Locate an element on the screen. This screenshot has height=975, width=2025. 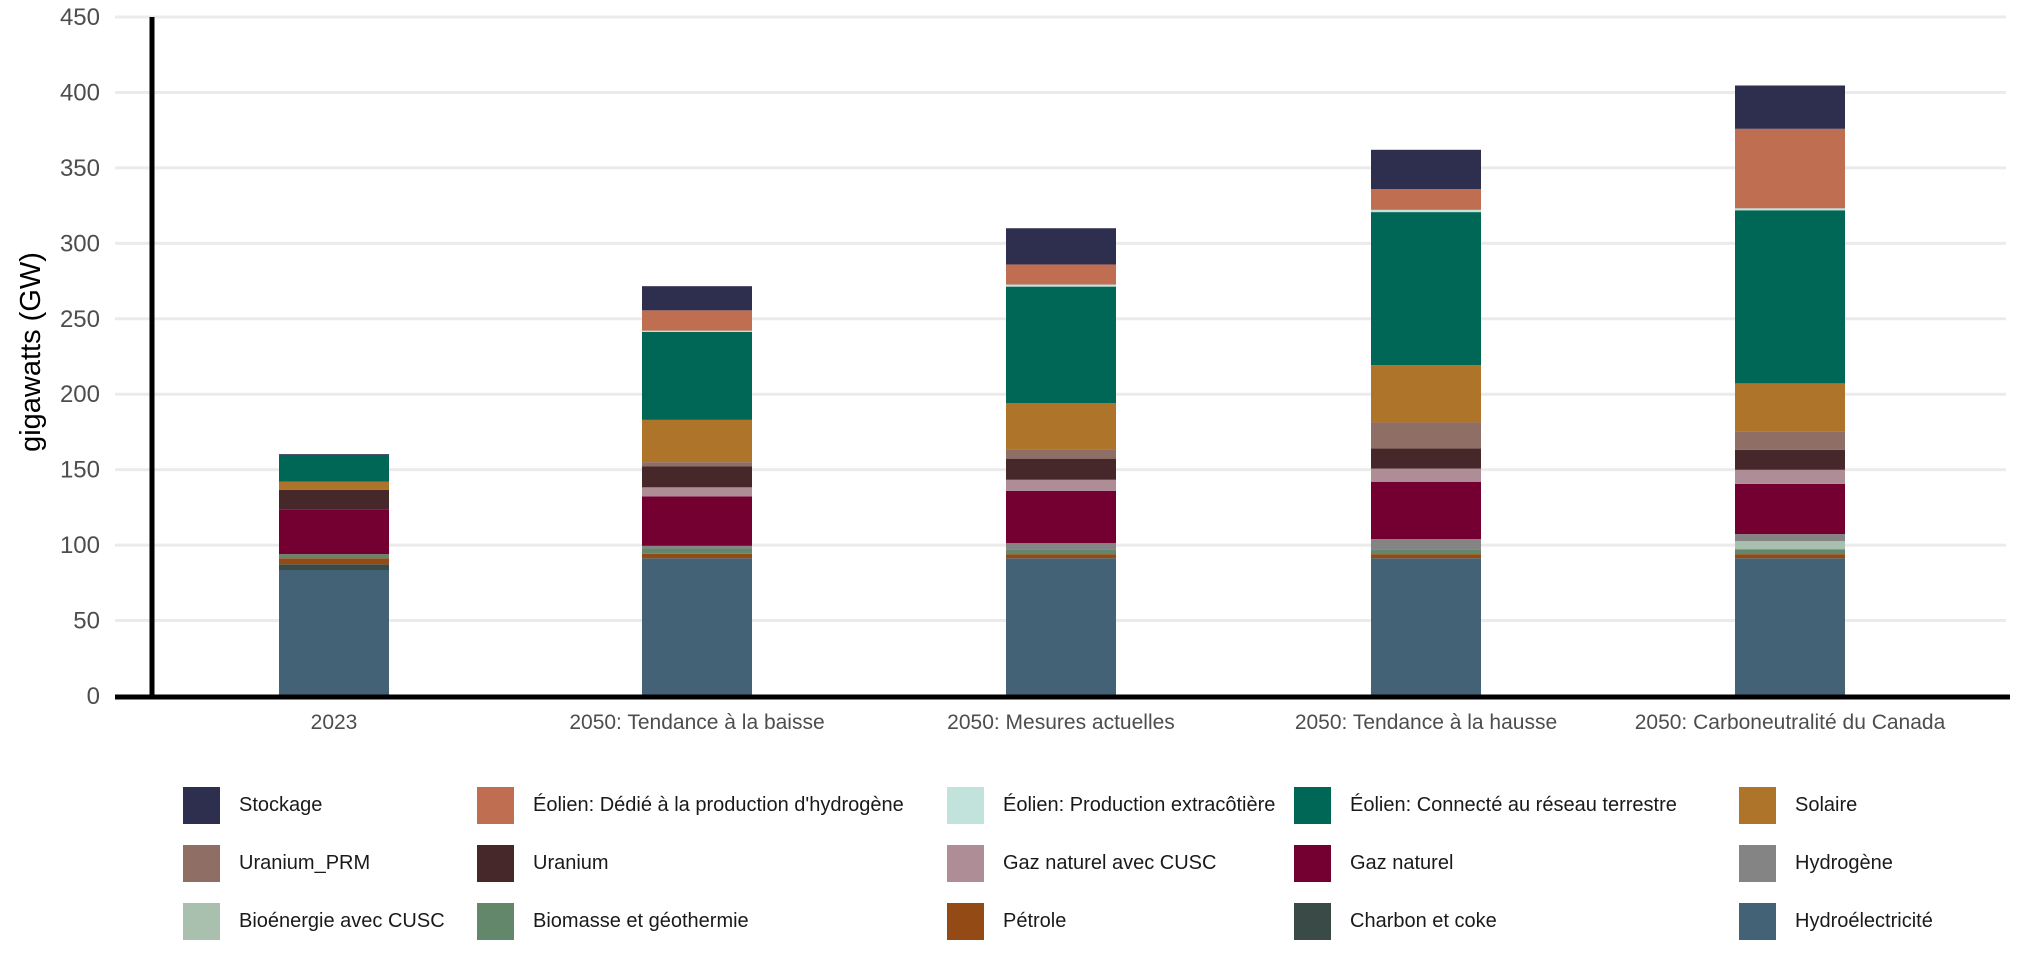
y-tick-label: 350 is located at coordinates (80, 168).